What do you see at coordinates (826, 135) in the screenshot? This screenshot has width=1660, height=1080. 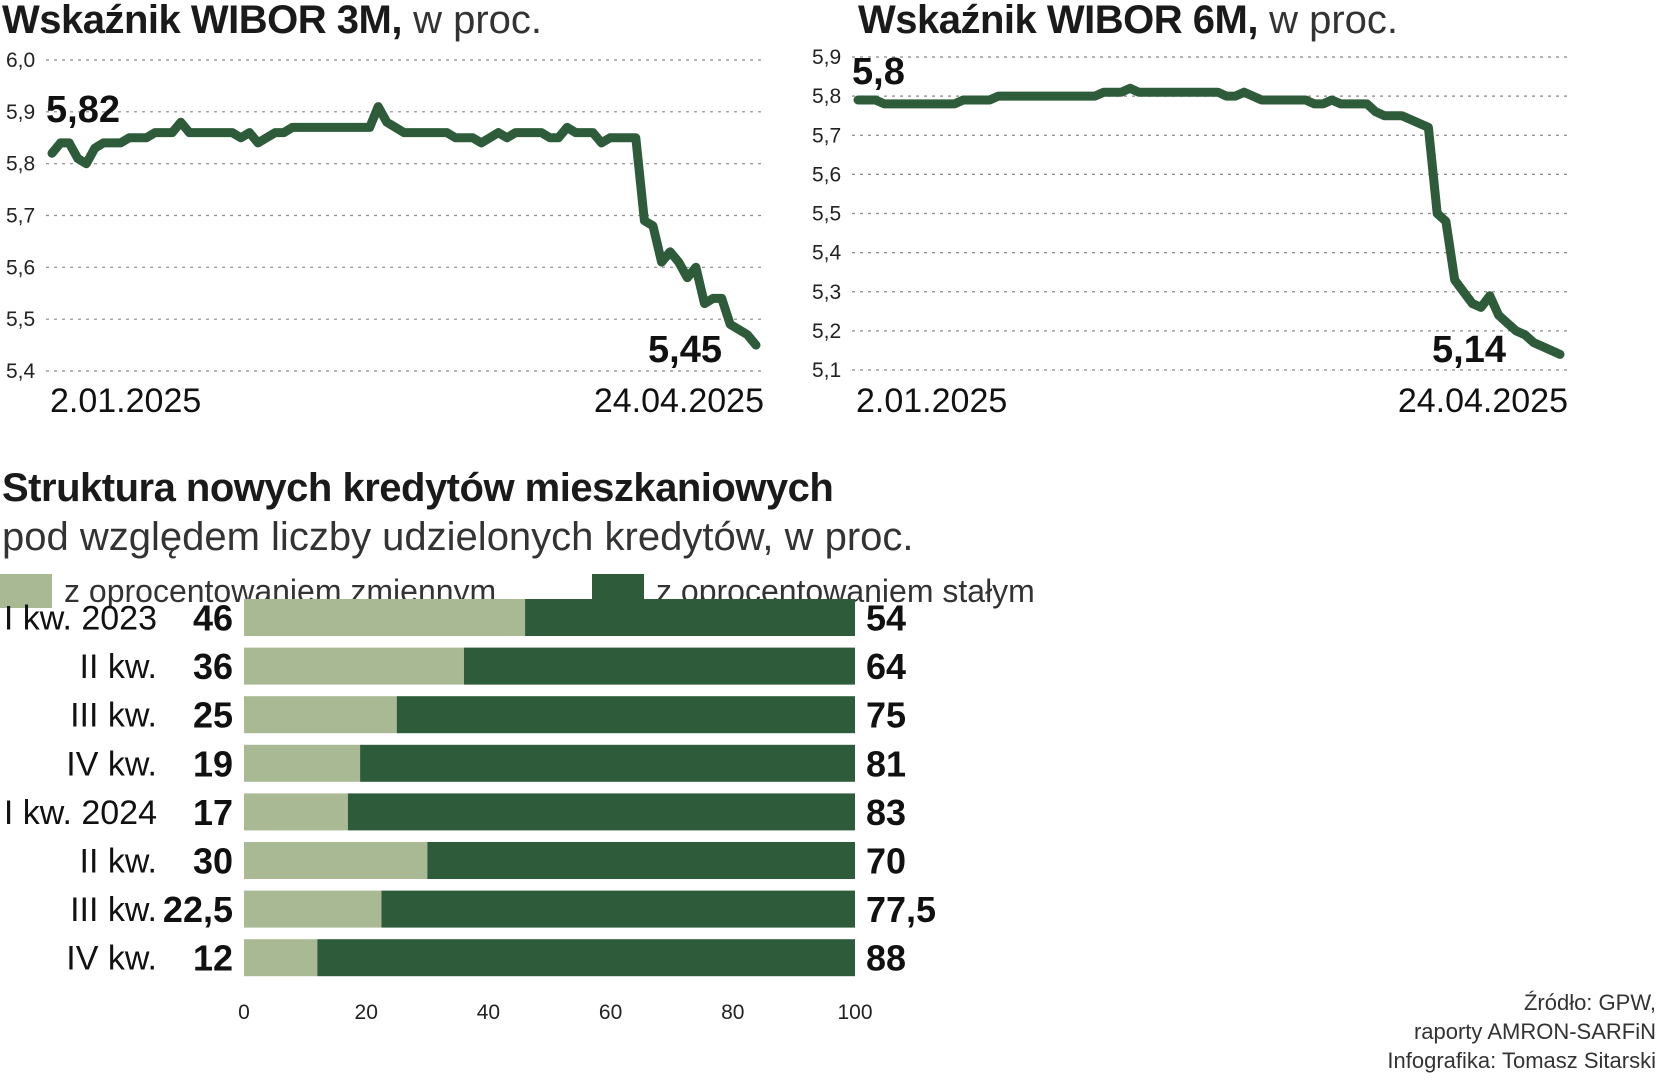 I see `wibor6m-ytick-label: 5,7` at bounding box center [826, 135].